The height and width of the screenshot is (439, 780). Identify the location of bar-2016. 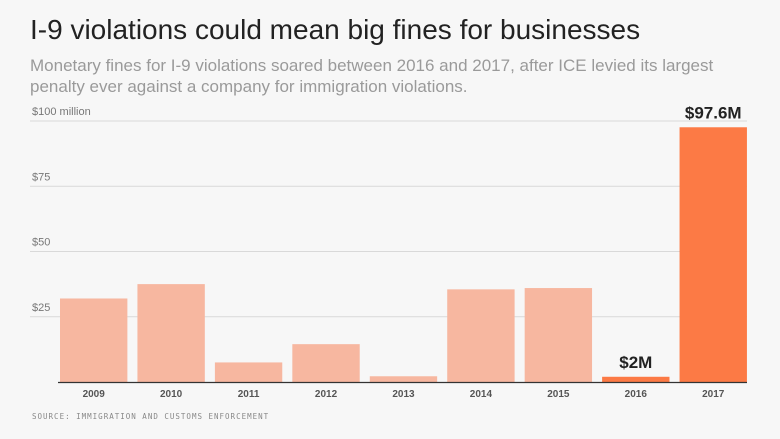
(636, 379).